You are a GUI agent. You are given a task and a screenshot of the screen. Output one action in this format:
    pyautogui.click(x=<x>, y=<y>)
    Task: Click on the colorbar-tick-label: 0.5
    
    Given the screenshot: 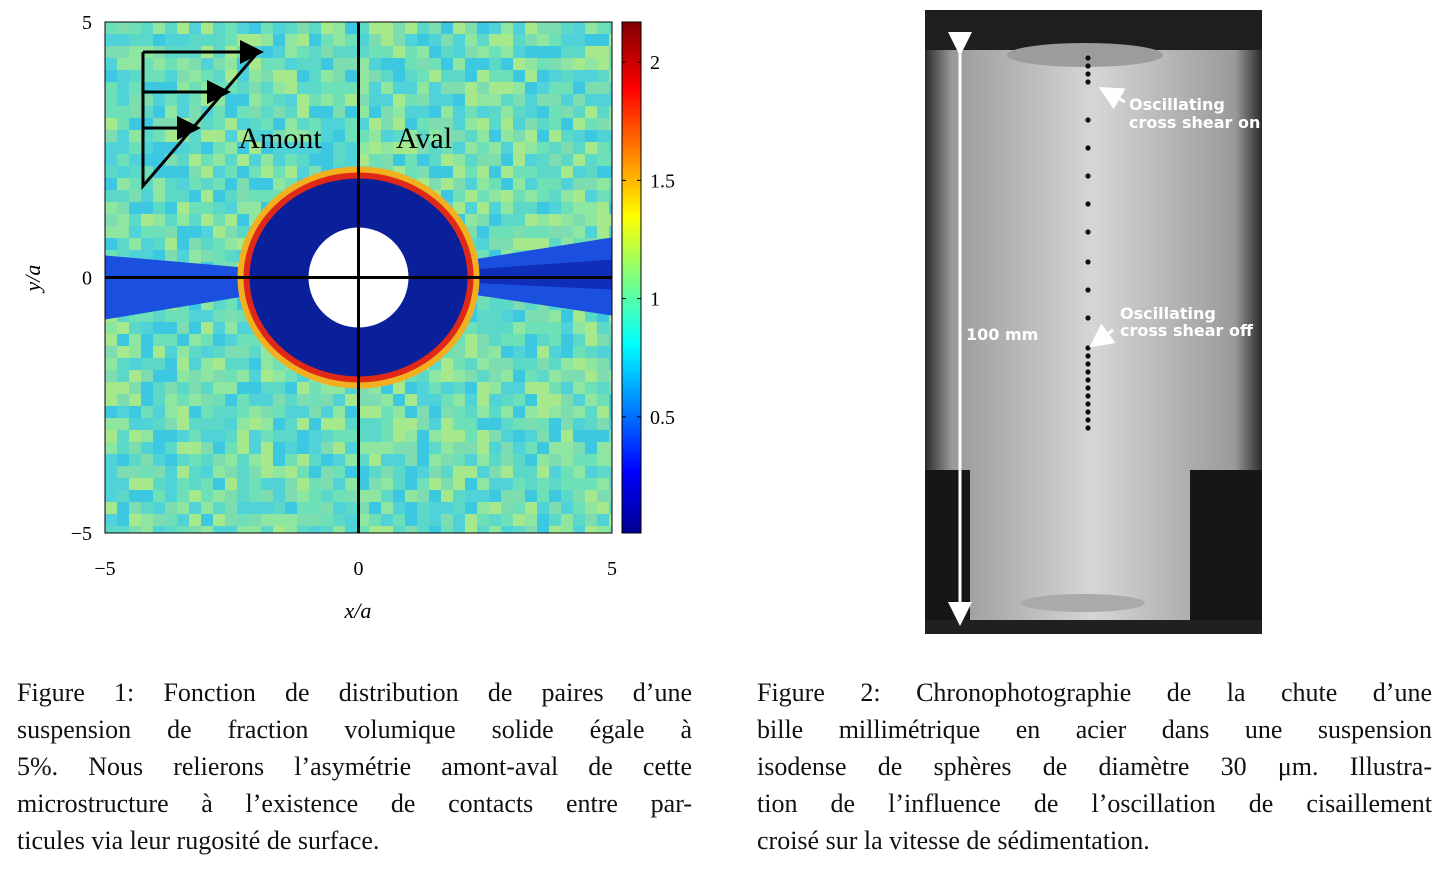 What is the action you would take?
    pyautogui.click(x=662, y=418)
    